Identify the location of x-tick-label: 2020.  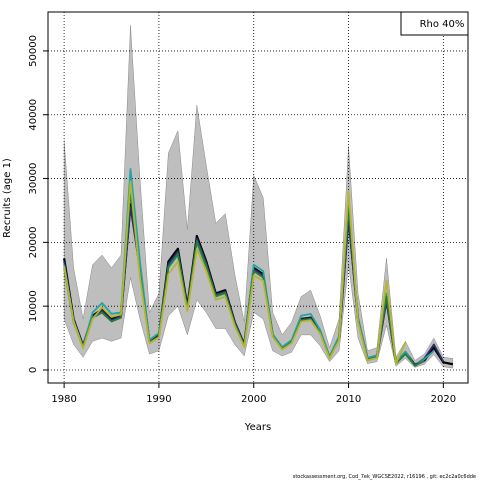
(443, 399).